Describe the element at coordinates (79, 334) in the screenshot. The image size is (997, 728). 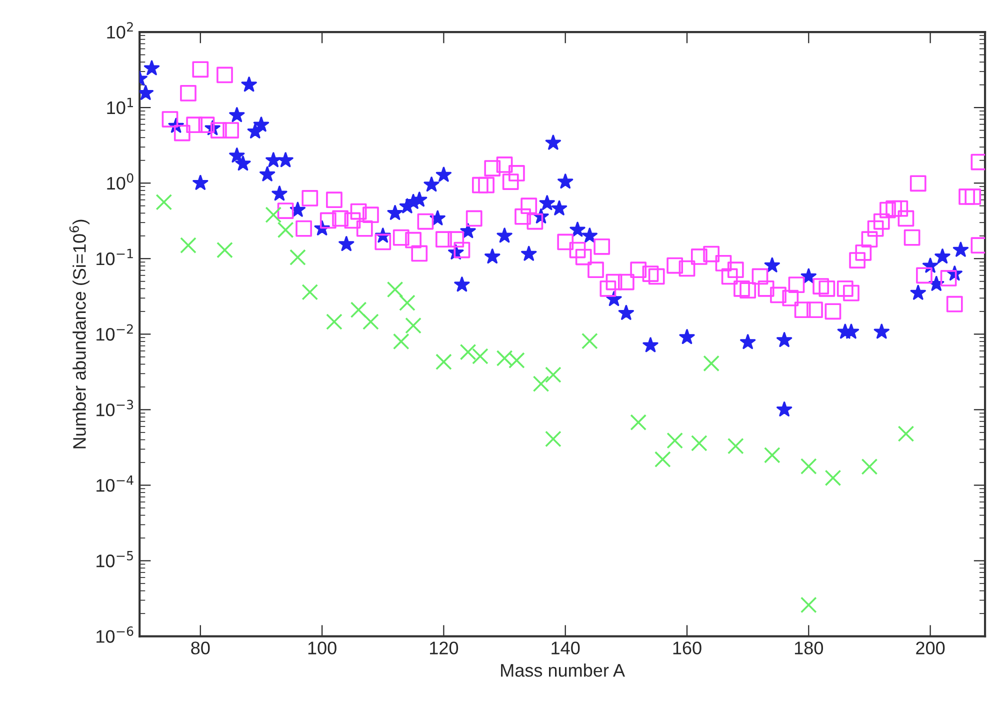
I see `y-axis-title: Number abundance (Si=10$^{6}$)` at that location.